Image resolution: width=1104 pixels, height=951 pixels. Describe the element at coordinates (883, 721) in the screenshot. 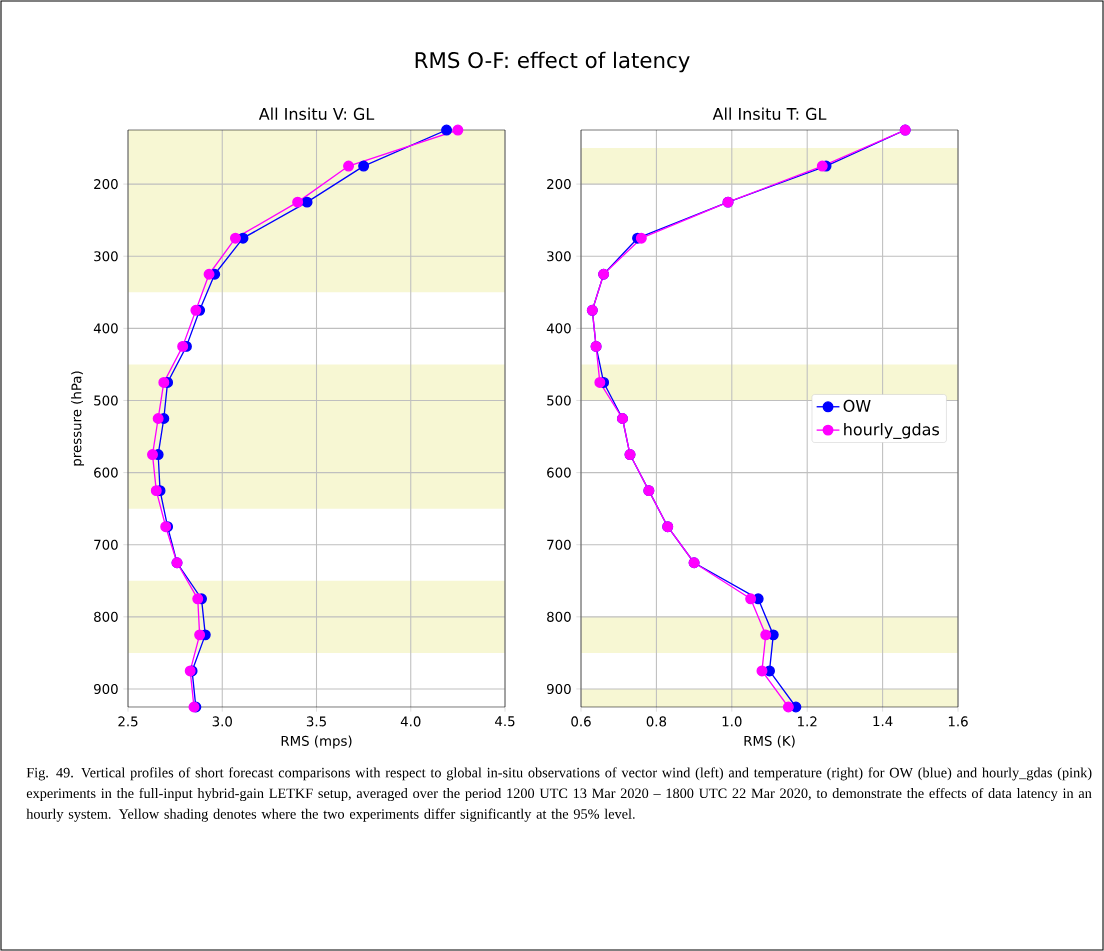

I see `x-tick-label: 1.4` at that location.